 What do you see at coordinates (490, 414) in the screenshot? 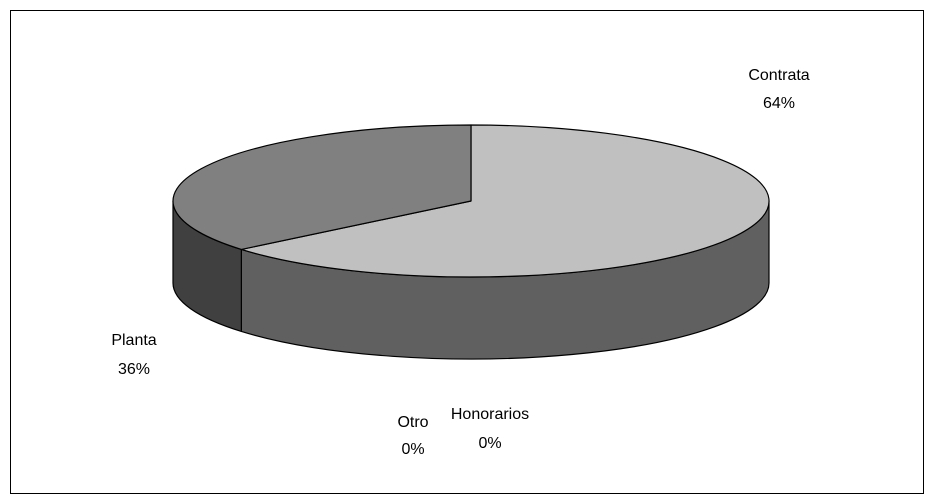
I see `label-honorarios-name: Honorarios` at bounding box center [490, 414].